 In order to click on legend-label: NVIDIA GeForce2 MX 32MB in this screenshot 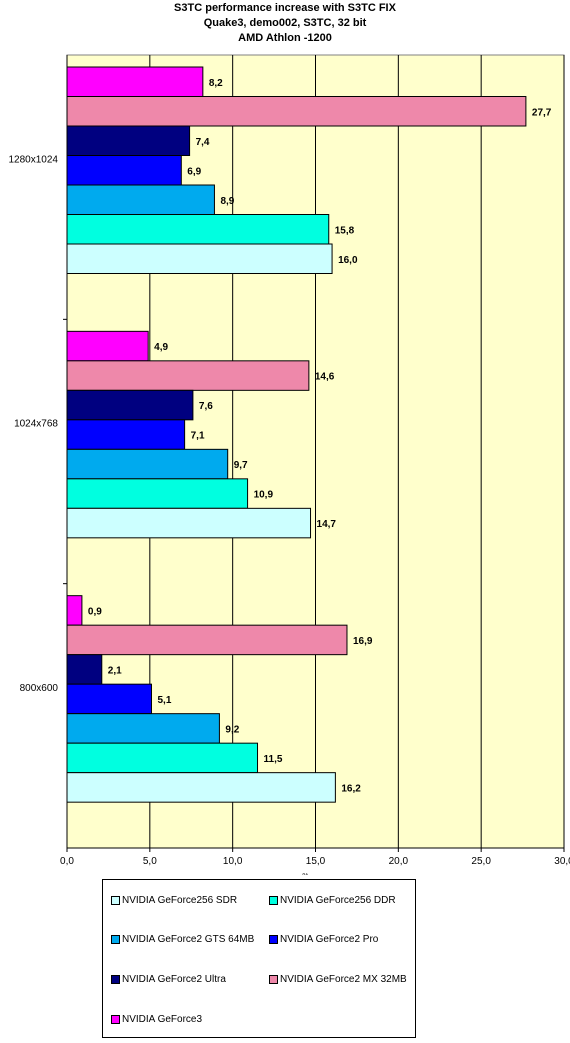, I will do `click(343, 979)`.